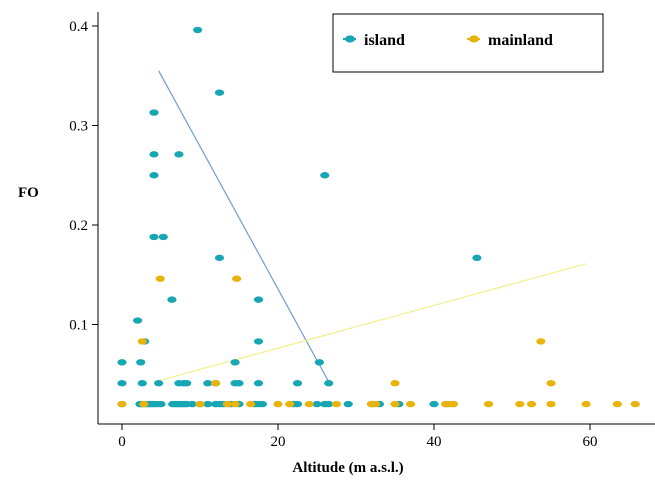 Image resolution: width=655 pixels, height=483 pixels. Describe the element at coordinates (83, 176) in the screenshot. I see `y-ticks: 0.1 0.2 0.3 0.4` at that location.